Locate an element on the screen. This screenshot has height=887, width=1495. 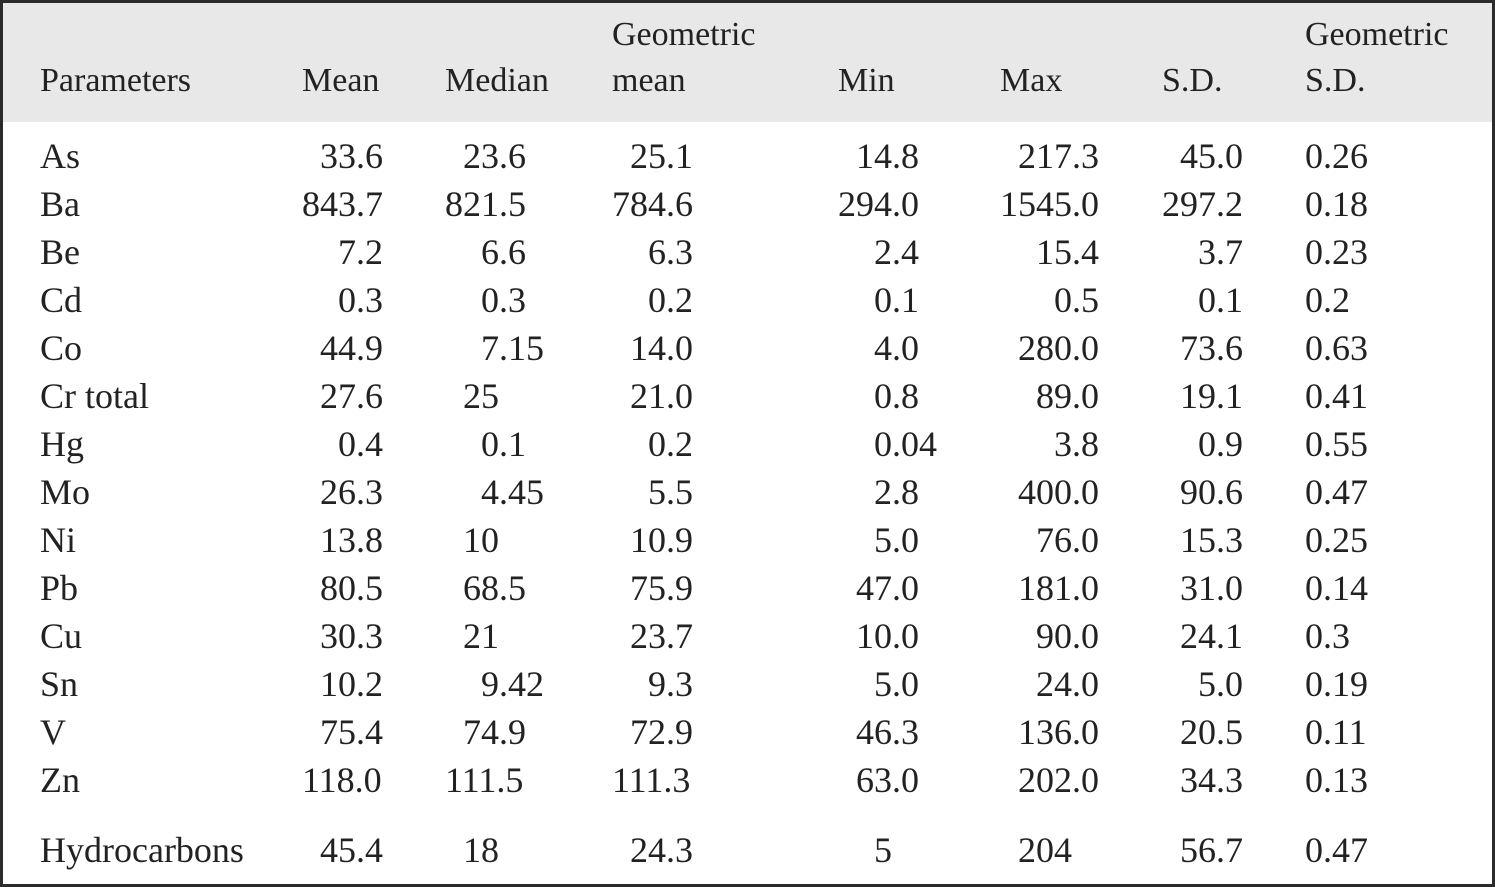
value-text: 111.3 is located at coordinates (651, 780).